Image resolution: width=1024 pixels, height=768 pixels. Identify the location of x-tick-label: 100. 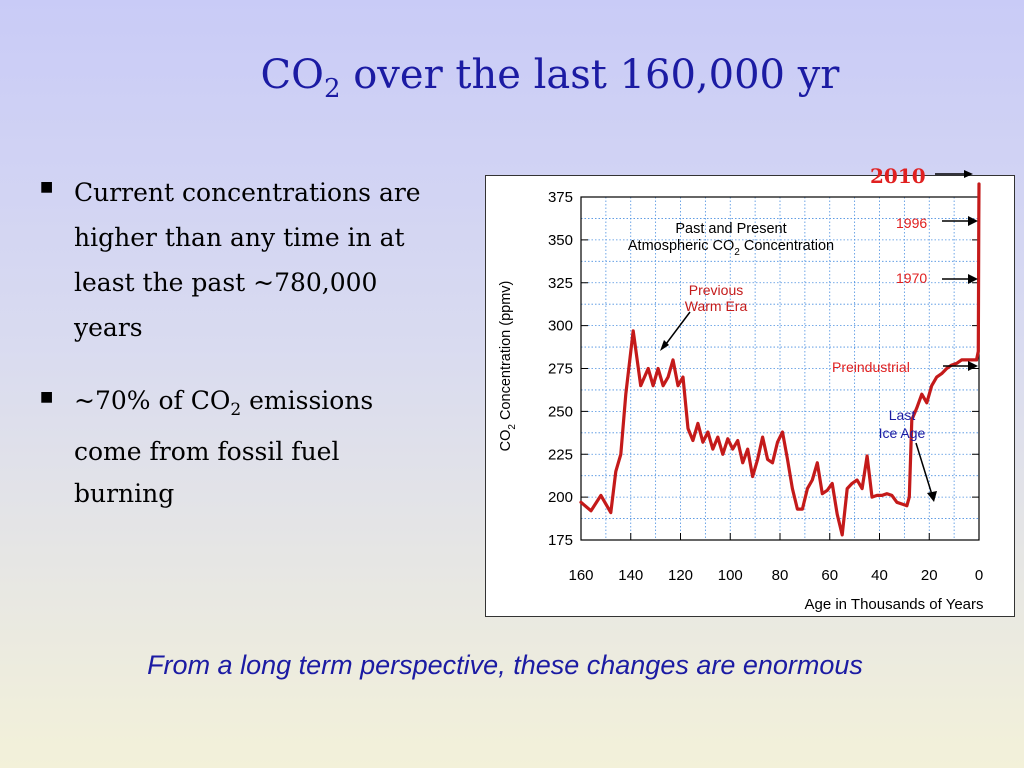
(730, 575).